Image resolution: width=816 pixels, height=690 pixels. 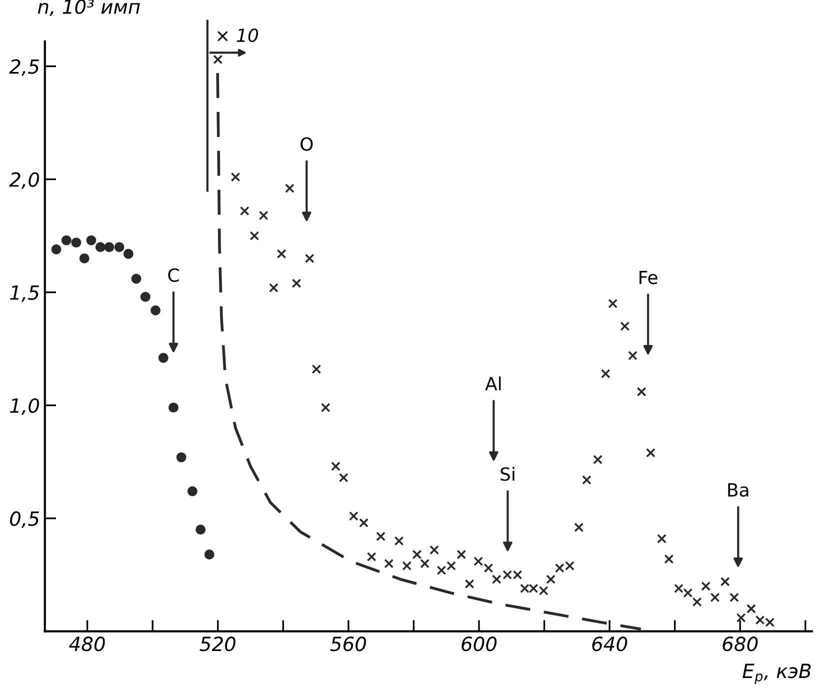 I want to click on x-axis-title: E$_{p}$, кэВ, so click(x=776, y=674).